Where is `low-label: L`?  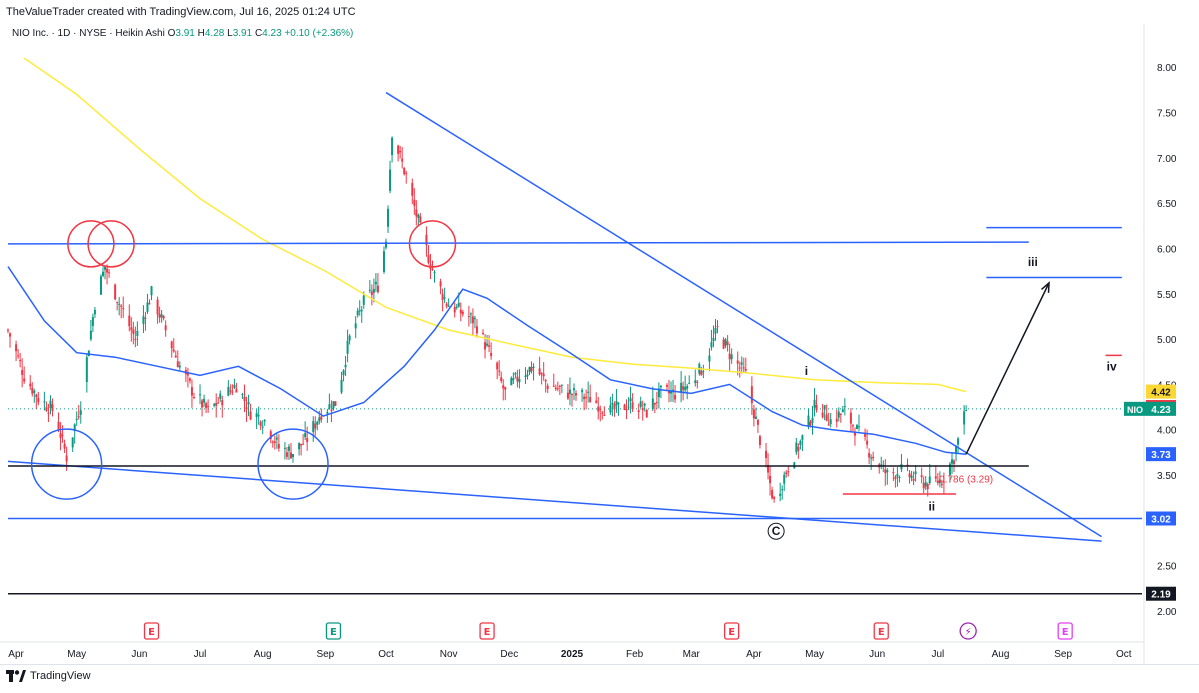 low-label: L is located at coordinates (230, 33).